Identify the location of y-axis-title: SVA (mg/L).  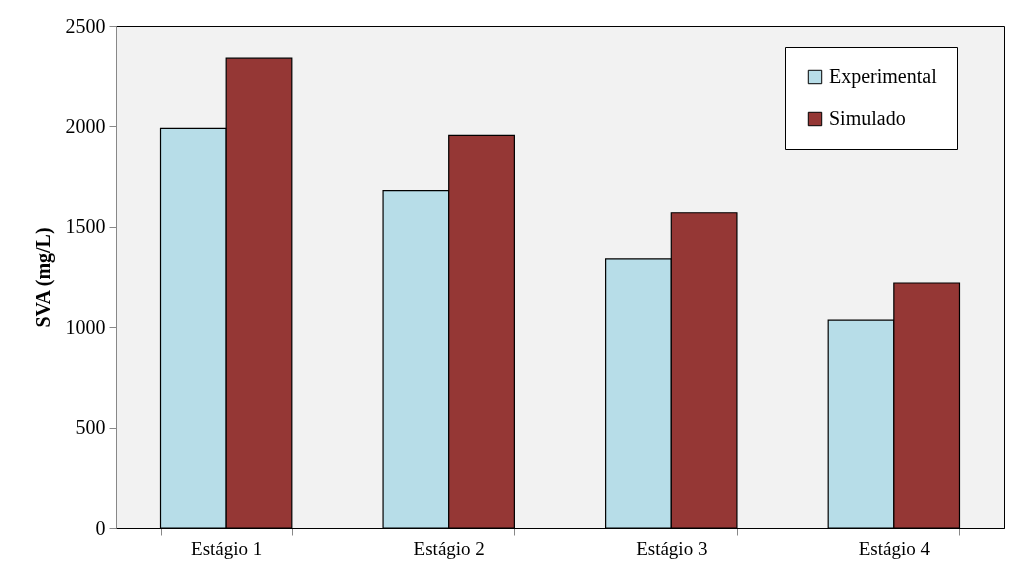
(43, 277).